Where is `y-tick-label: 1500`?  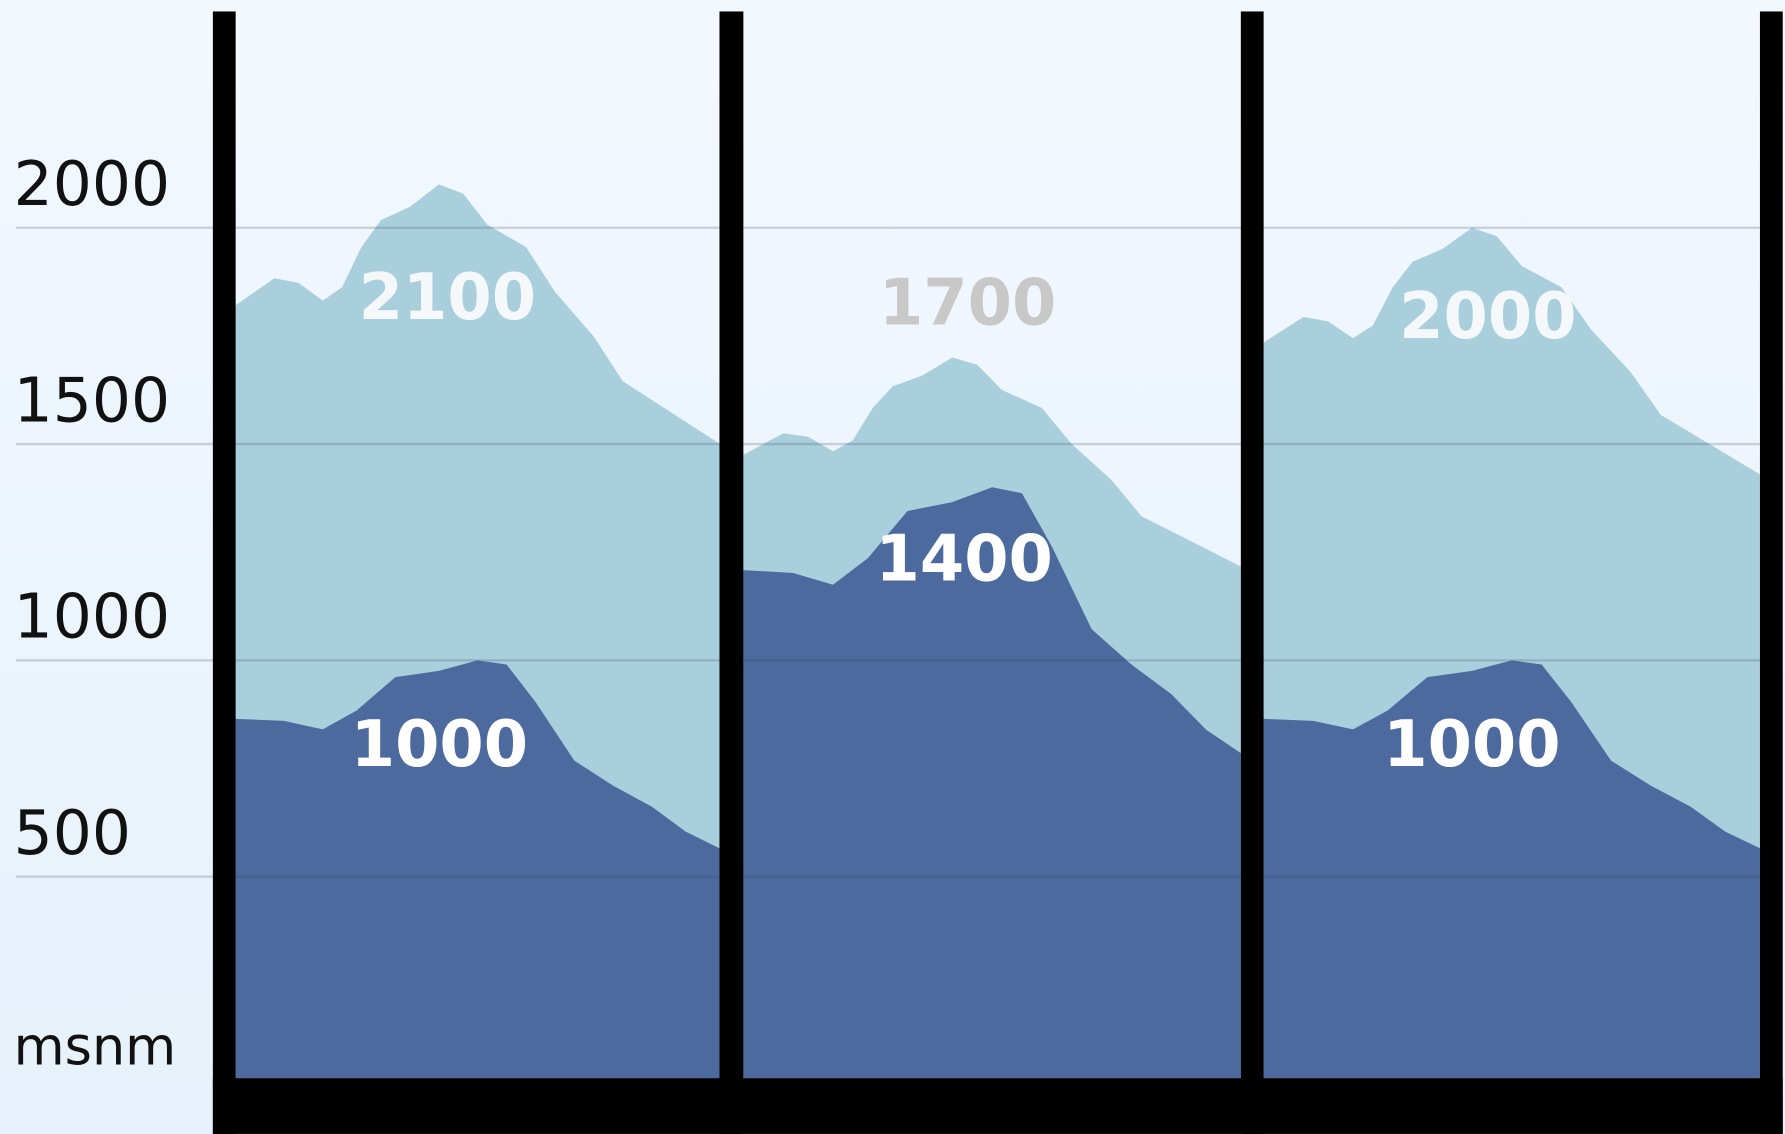 y-tick-label: 1500 is located at coordinates (92, 400).